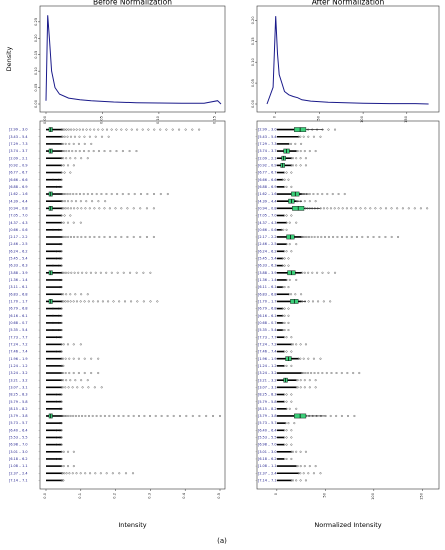 This screenshot has width=445, height=550. What do you see at coordinates (347, 525) in the screenshot?
I see `x-axis-label: Normalized Intensity` at bounding box center [347, 525].